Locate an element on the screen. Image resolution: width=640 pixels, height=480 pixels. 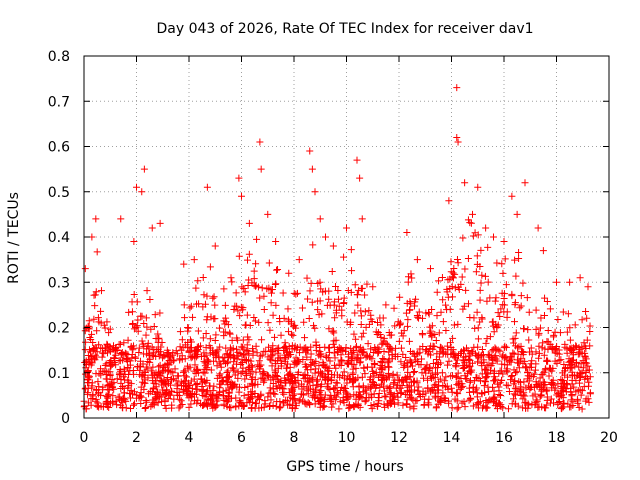
x-tick-label: 12 is located at coordinates (399, 438).